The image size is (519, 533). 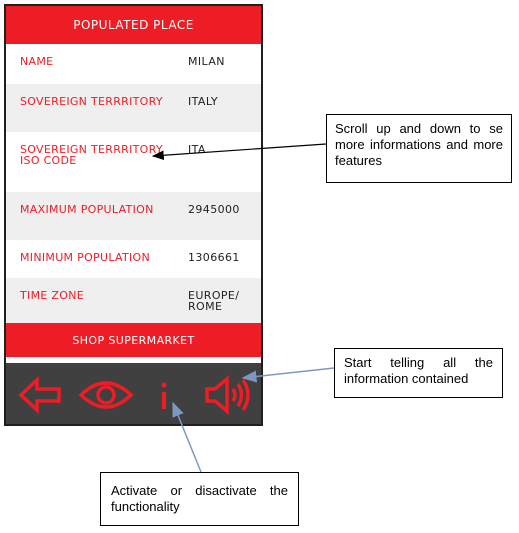 What do you see at coordinates (214, 257) in the screenshot?
I see `row-value: 1306661` at bounding box center [214, 257].